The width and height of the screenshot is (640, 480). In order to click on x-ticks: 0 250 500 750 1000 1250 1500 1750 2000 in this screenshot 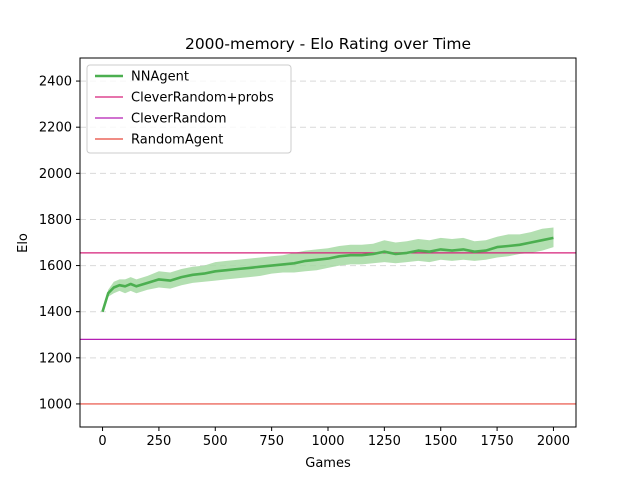, I will do `click(334, 438)`.